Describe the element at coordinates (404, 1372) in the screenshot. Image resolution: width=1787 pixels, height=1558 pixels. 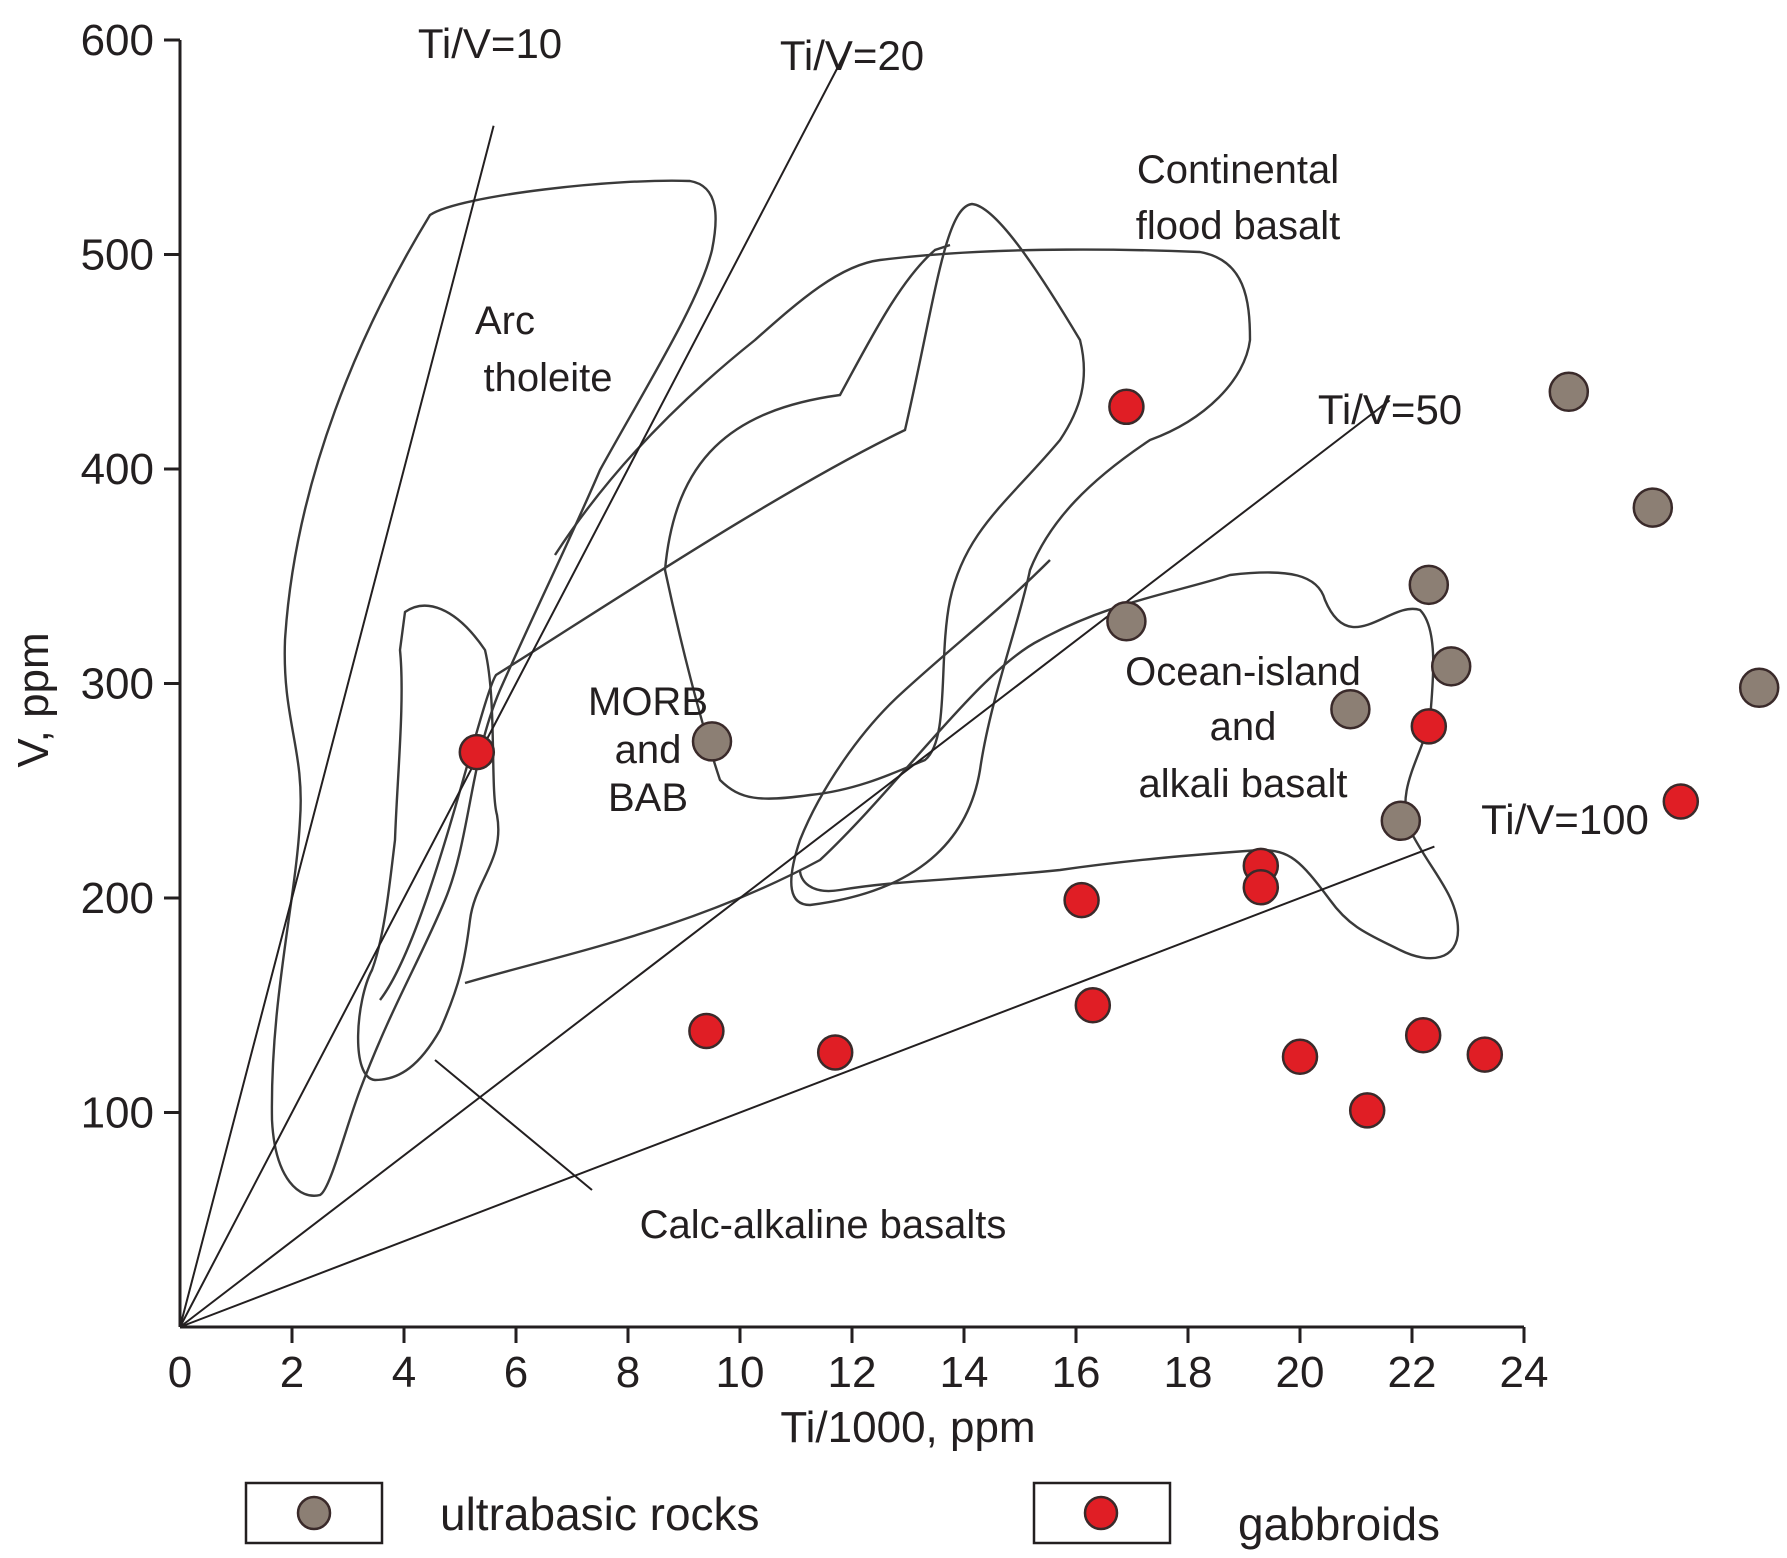
I see `x-tick-label: 4` at that location.